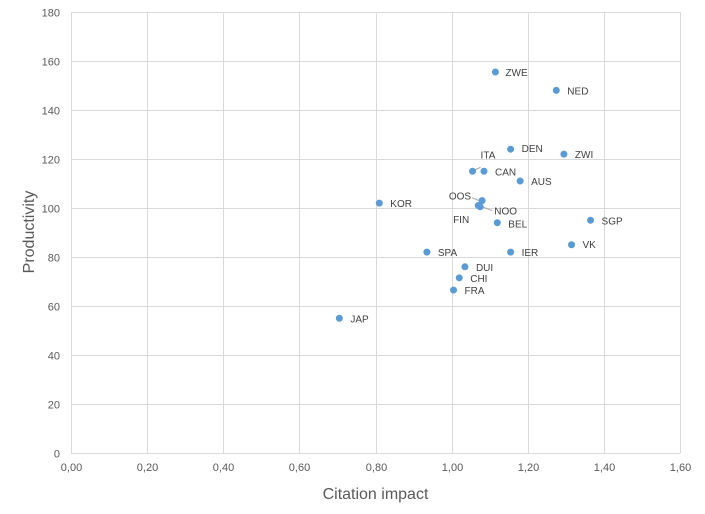  Describe the element at coordinates (54, 308) in the screenshot. I see `y-tick-label: 60` at that location.